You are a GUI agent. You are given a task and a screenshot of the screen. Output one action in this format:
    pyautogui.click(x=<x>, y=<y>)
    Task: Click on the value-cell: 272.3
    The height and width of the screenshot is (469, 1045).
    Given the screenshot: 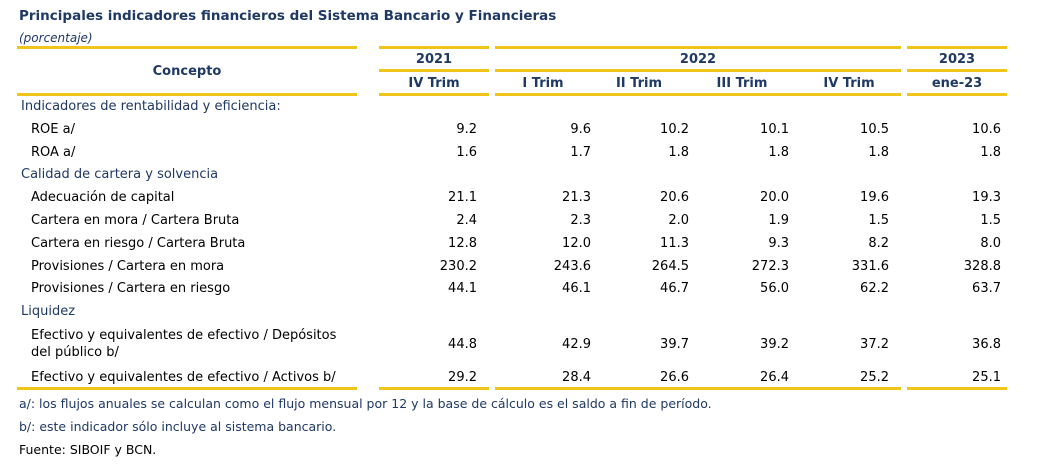 What is the action you would take?
    pyautogui.click(x=770, y=266)
    